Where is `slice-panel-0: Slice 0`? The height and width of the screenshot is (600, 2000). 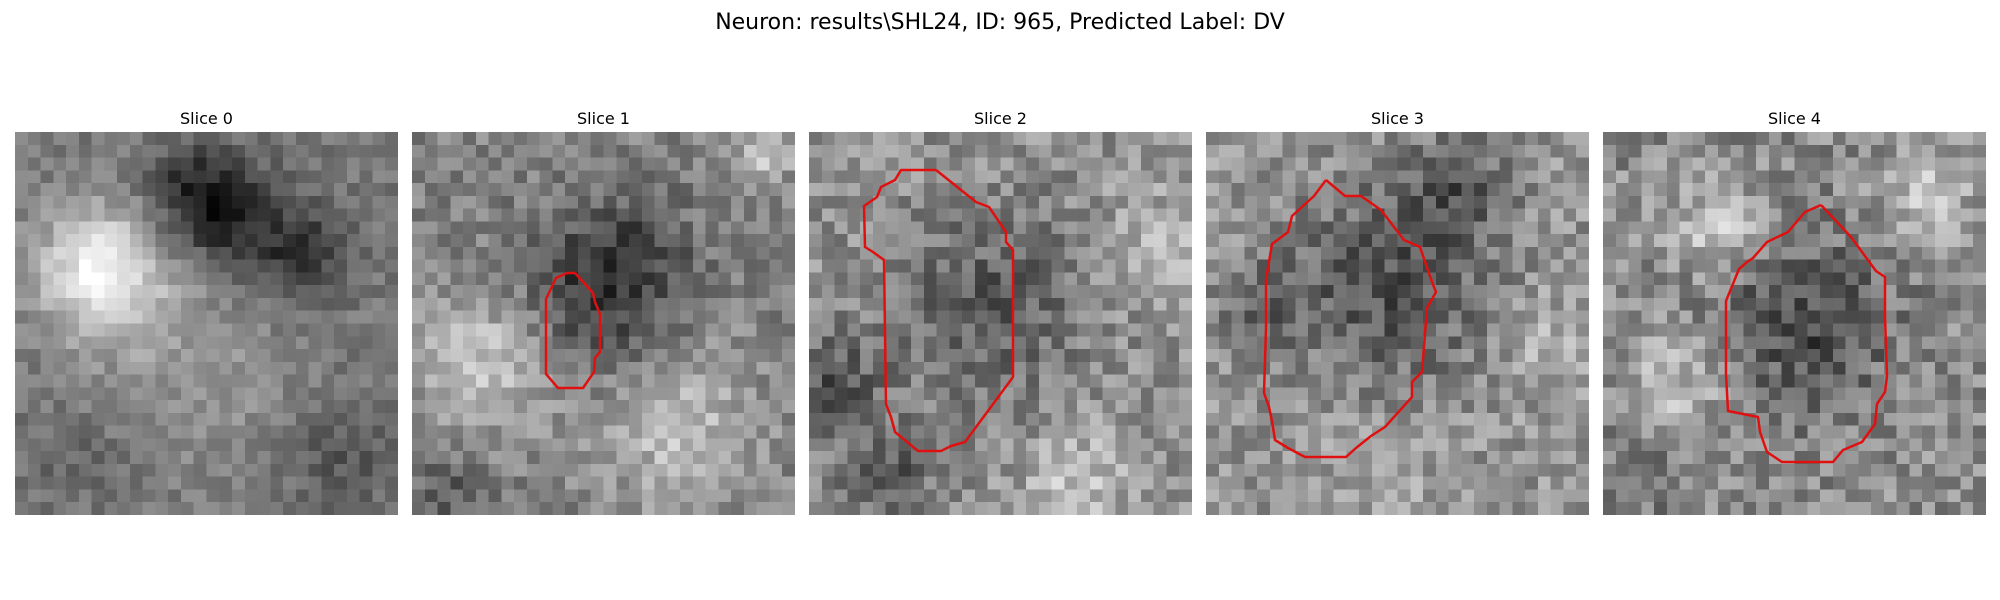
slice-panel-0: Slice 0 is located at coordinates (206, 311).